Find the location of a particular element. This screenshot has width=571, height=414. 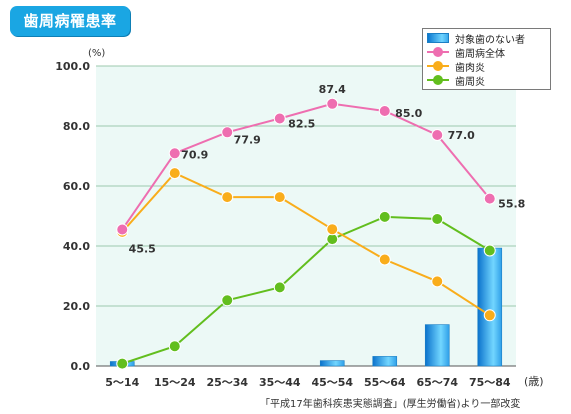

y-tick-label: 40.0 is located at coordinates (76, 246).